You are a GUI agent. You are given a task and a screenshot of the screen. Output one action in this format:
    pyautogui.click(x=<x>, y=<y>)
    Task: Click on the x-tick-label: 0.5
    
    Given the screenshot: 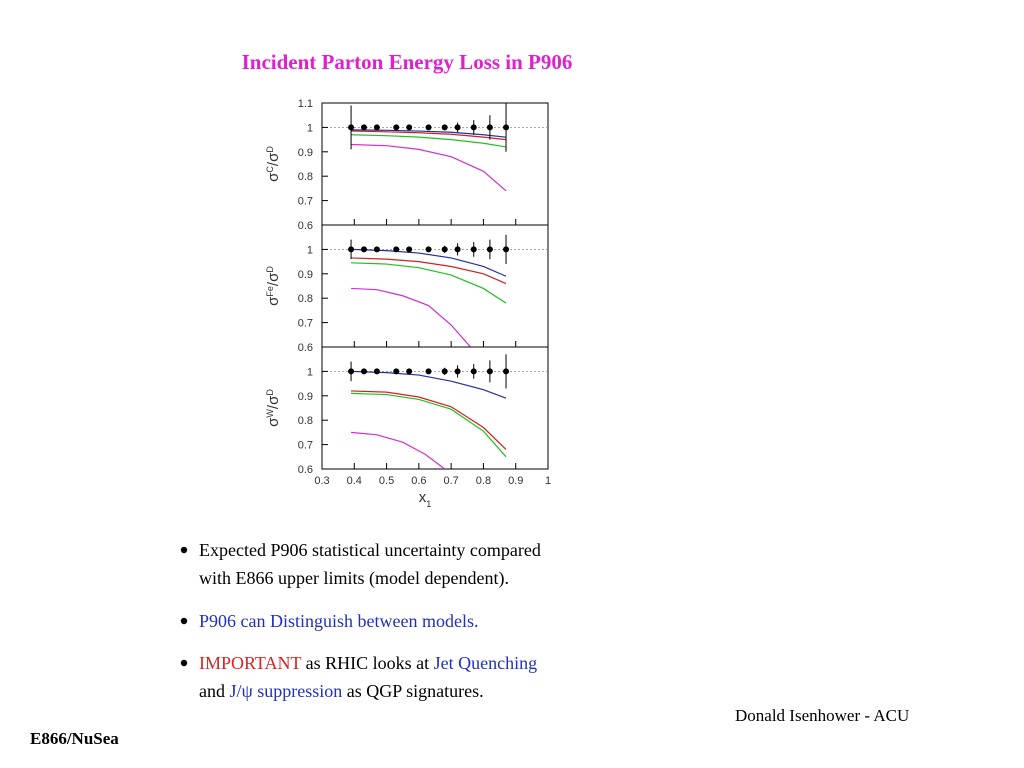 What is the action you would take?
    pyautogui.click(x=386, y=481)
    